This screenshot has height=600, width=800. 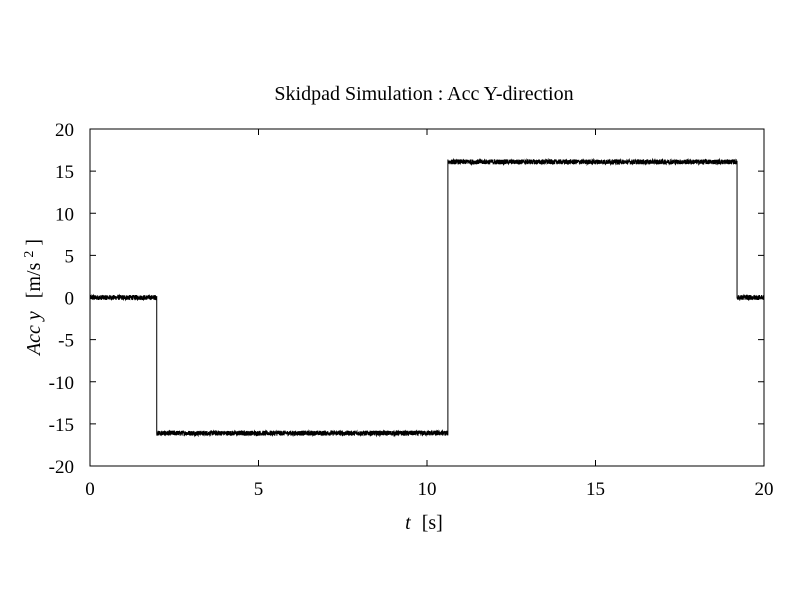 I want to click on y-axis-label-unit: [m/s, so click(x=34, y=280).